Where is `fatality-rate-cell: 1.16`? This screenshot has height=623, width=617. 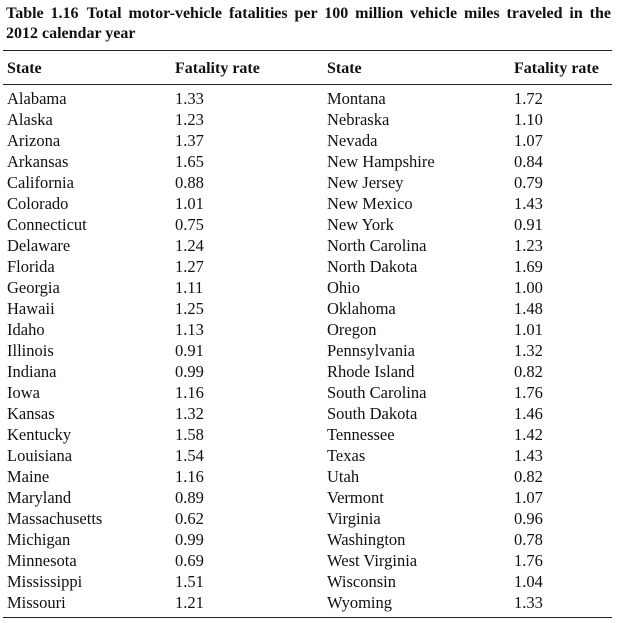 fatality-rate-cell: 1.16 is located at coordinates (189, 392).